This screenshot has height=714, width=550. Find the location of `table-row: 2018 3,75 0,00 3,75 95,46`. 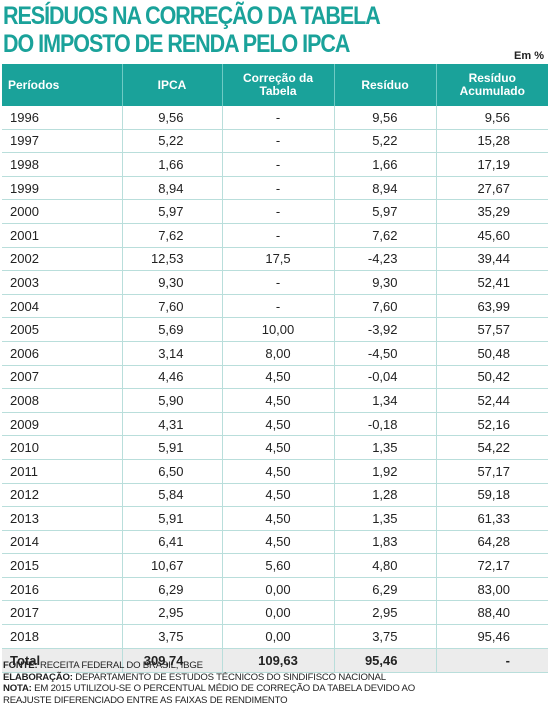

table-row: 2018 3,75 0,00 3,75 95,46 is located at coordinates (275, 636).